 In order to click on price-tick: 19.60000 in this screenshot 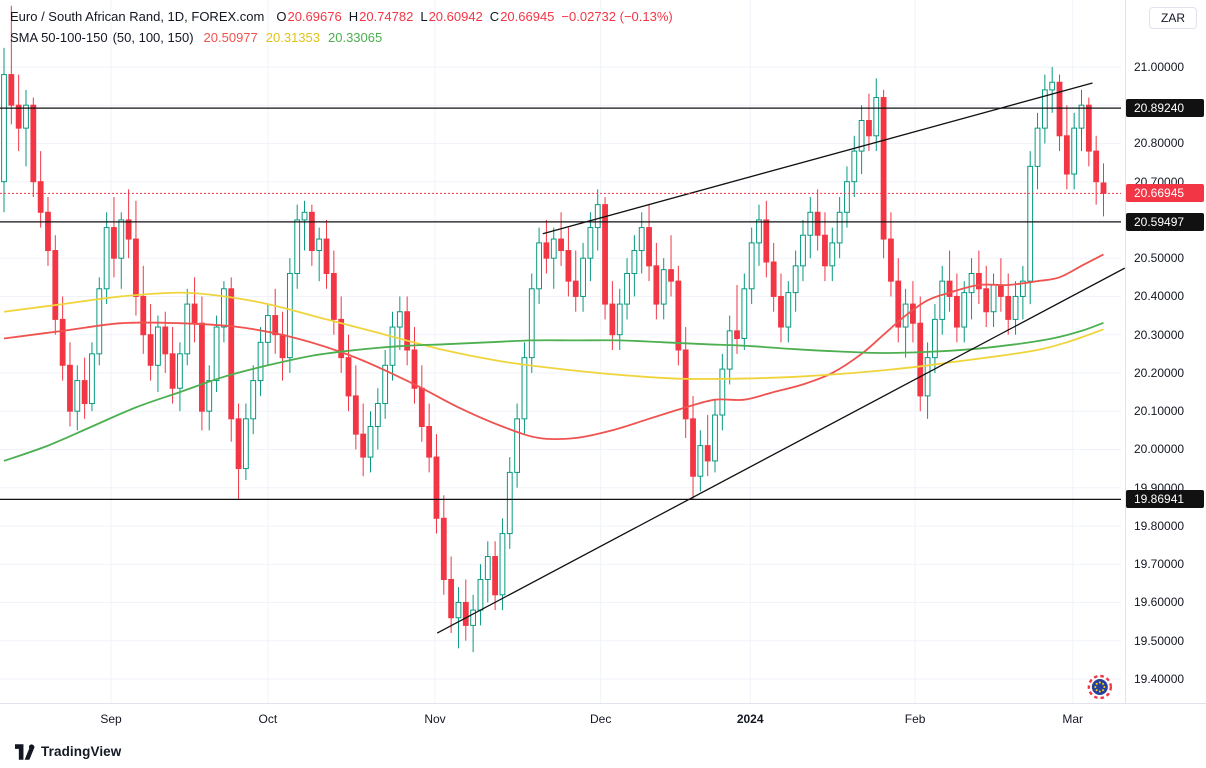, I will do `click(1159, 602)`.